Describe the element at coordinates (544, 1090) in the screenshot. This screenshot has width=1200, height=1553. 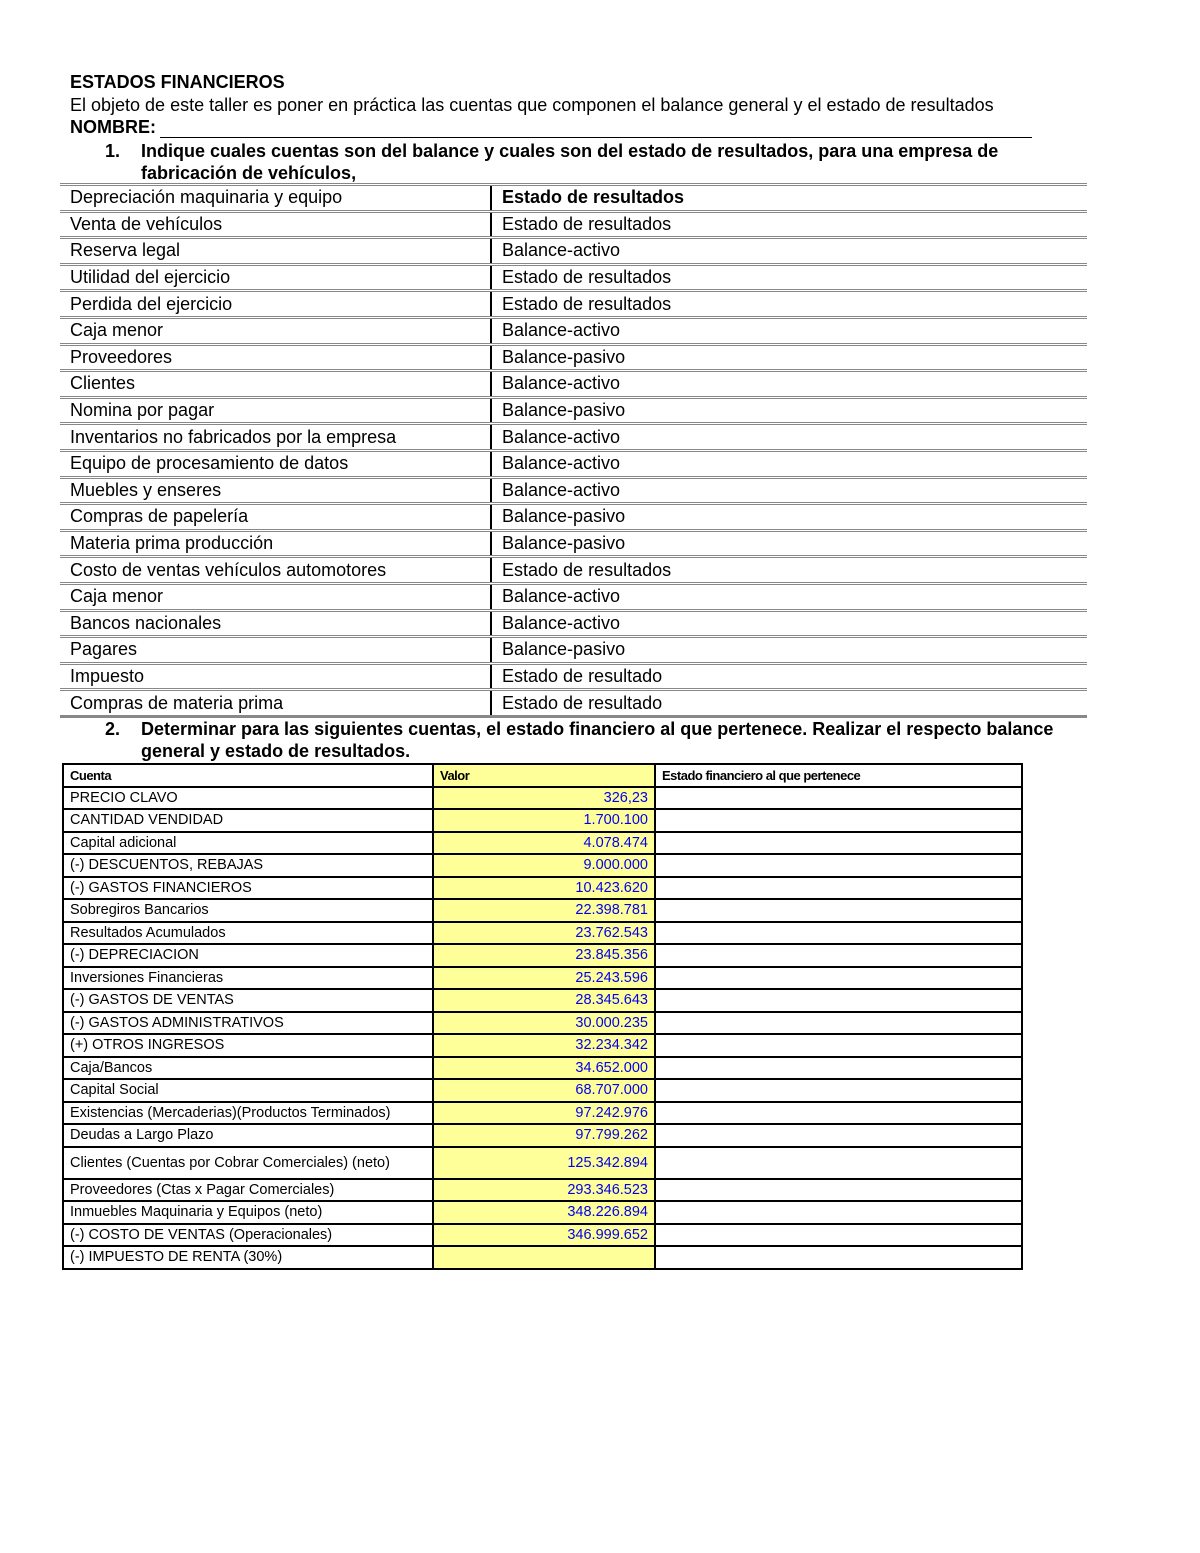
I see `account-value: 68.707.000` at that location.